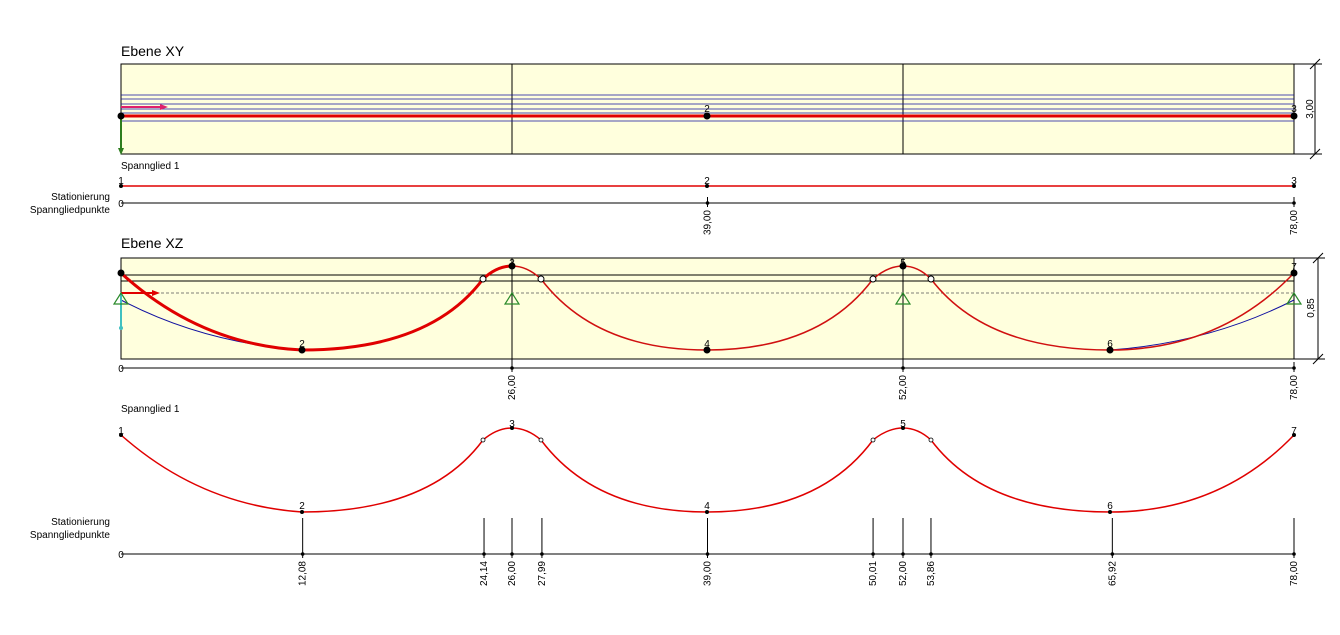  Describe the element at coordinates (512, 387) in the screenshot. I see `xz-station-label: 26,00` at that location.